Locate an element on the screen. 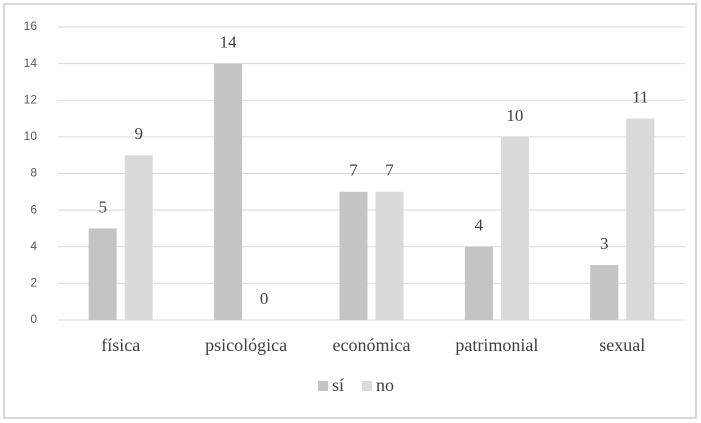  y-tick-label: 2 is located at coordinates (33, 283).